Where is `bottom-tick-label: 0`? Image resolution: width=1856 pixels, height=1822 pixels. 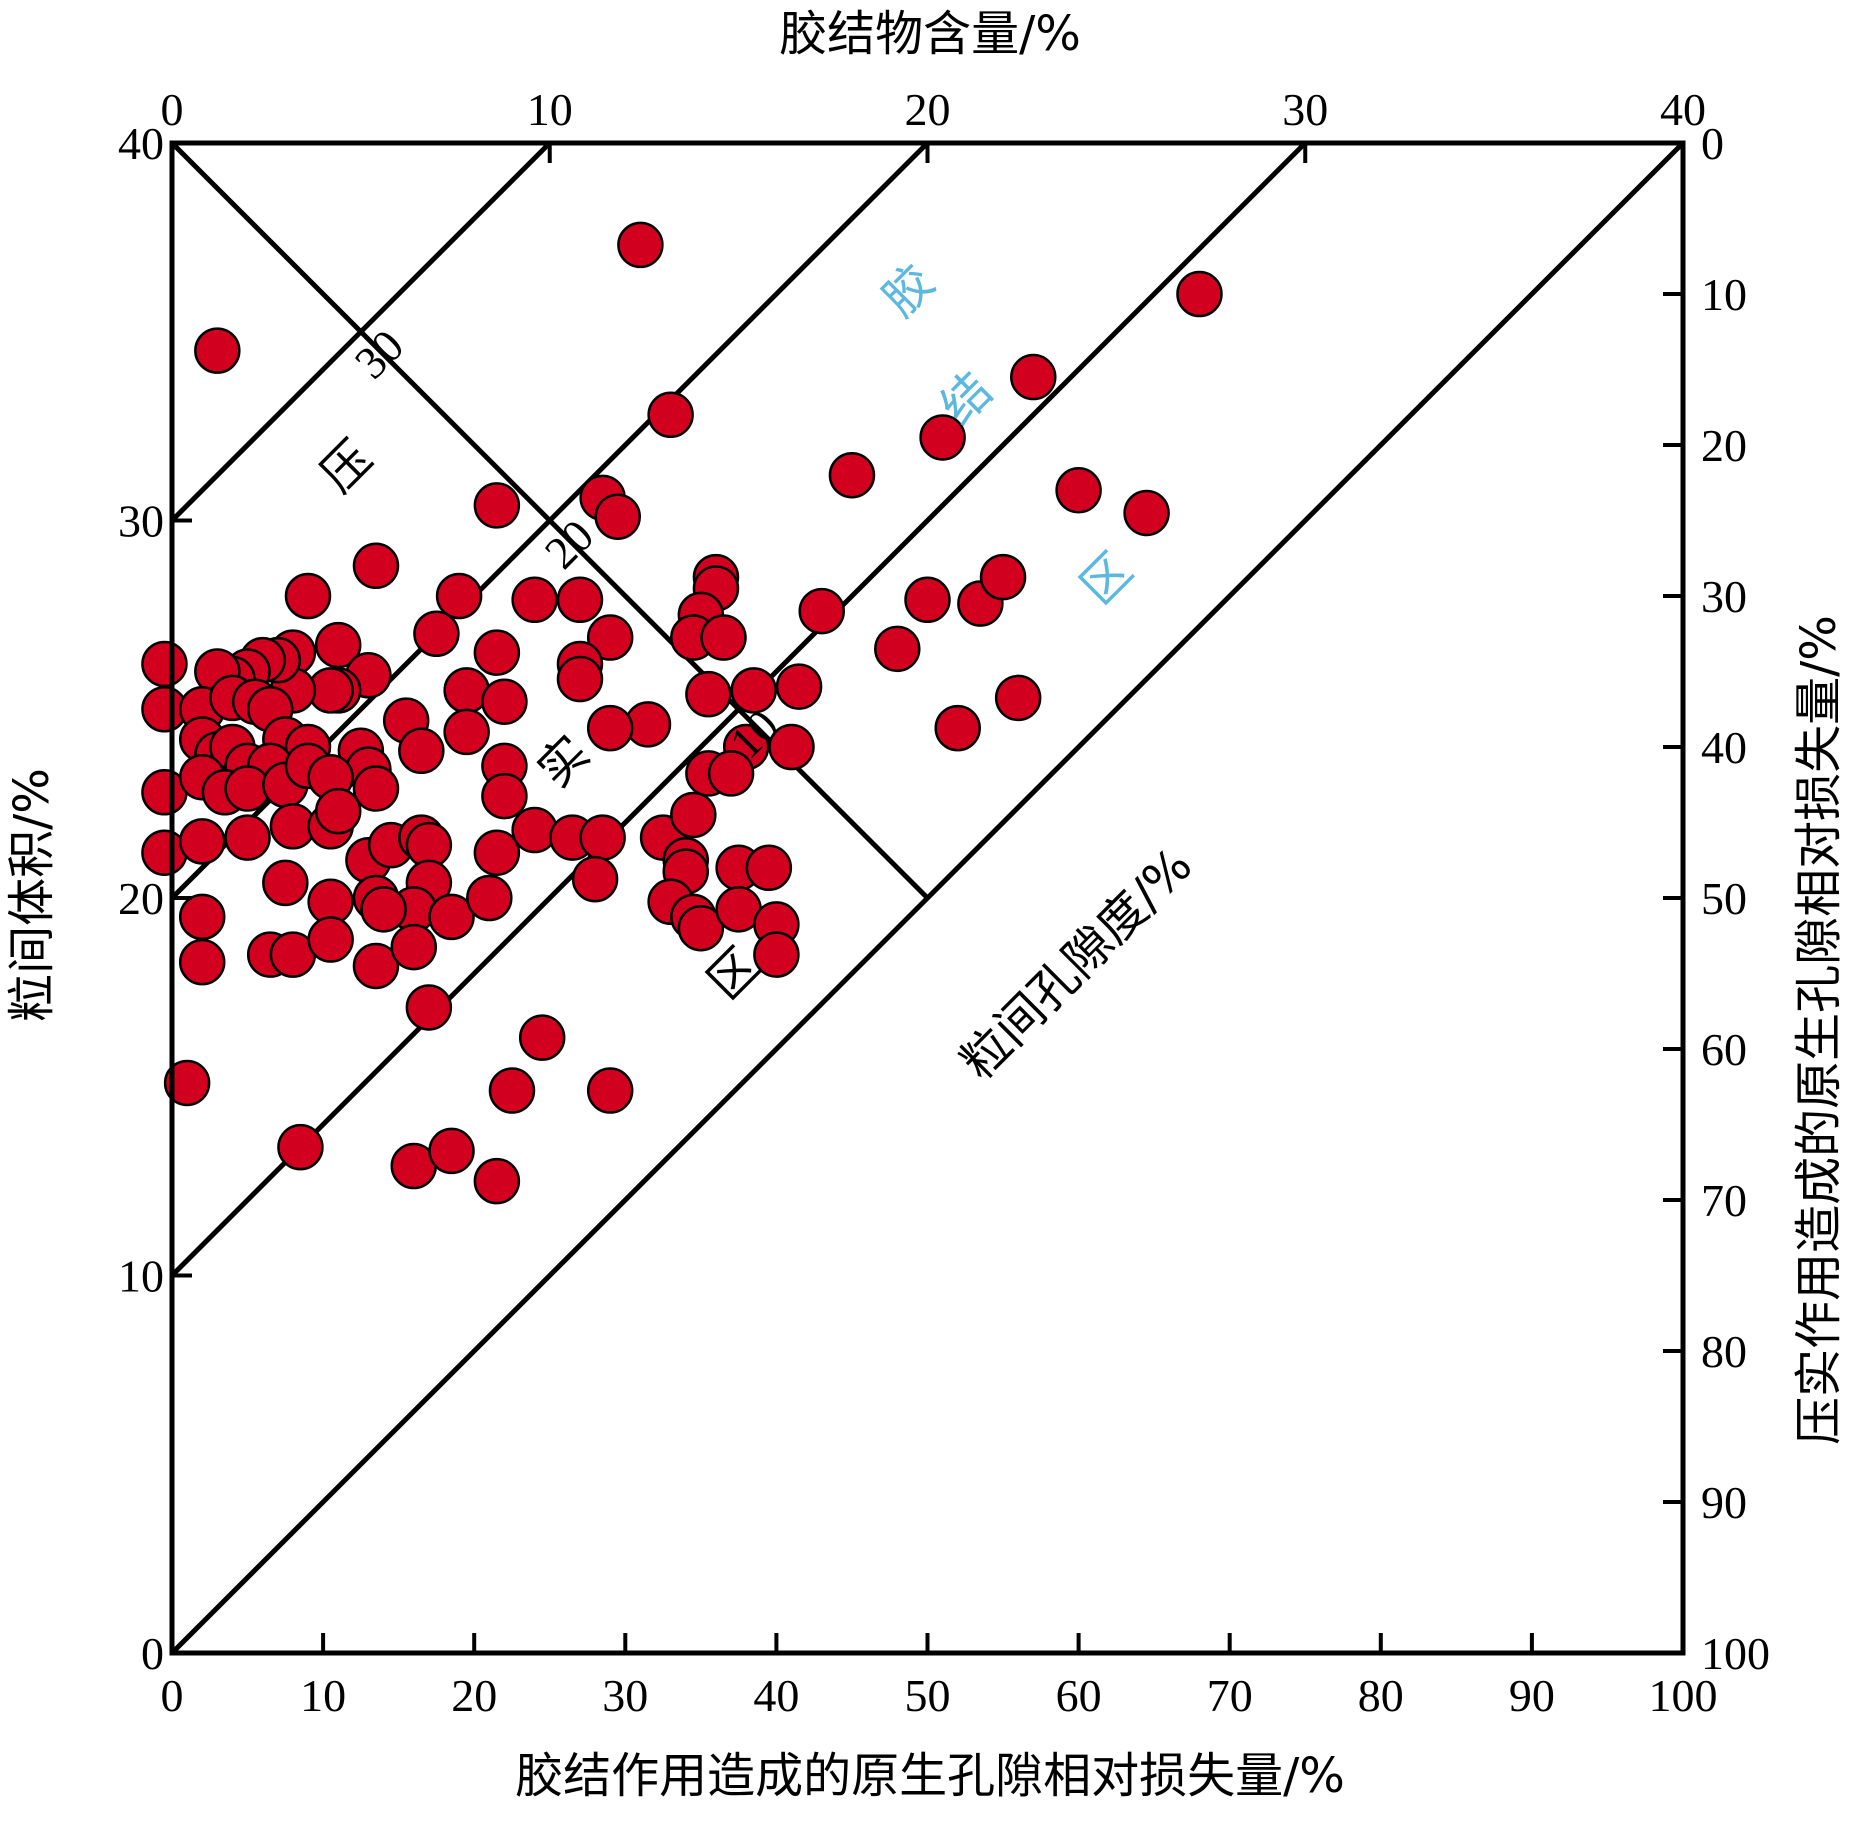
bottom-tick-label: 0 is located at coordinates (172, 1695).